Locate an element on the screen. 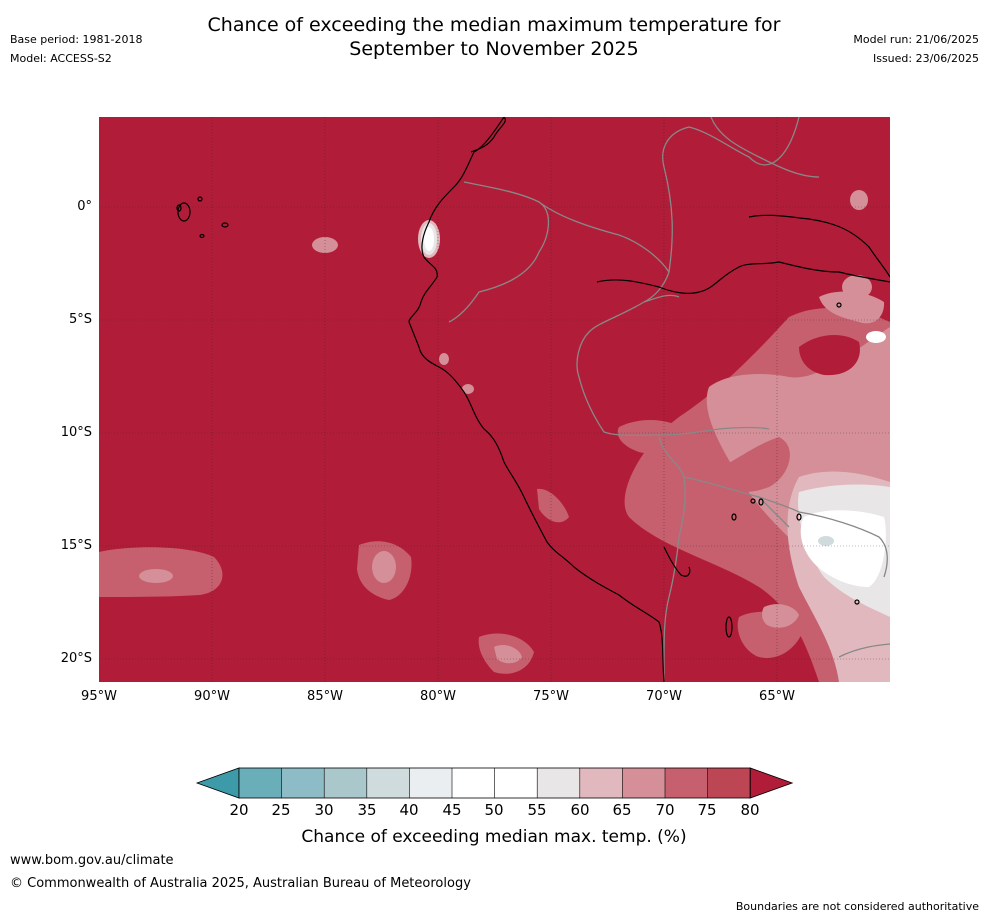 This screenshot has height=919, width=988. colorbar-tick-55: 55 is located at coordinates (537, 810).